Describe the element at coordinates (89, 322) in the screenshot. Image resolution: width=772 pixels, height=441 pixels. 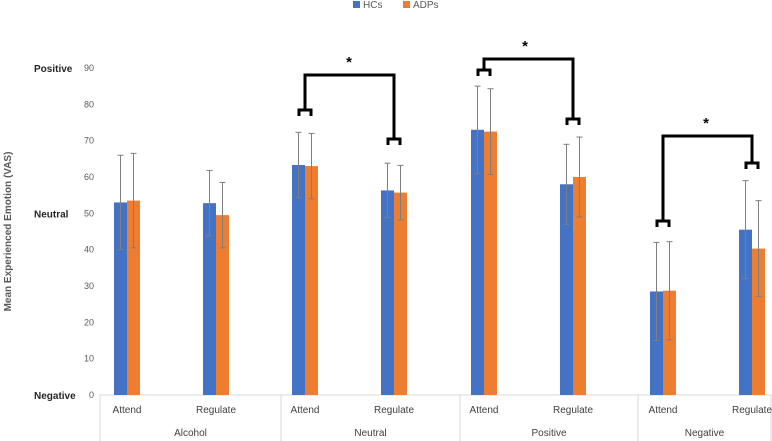
I see `y-tick-label: 20` at that location.